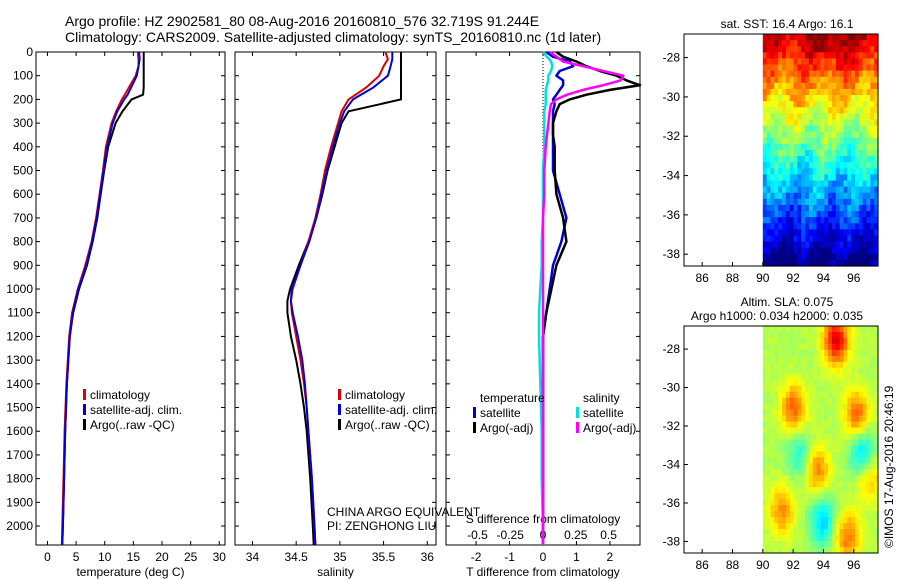 This screenshot has width=900, height=580. I want to click on y-tick-label: -38, so click(672, 254).